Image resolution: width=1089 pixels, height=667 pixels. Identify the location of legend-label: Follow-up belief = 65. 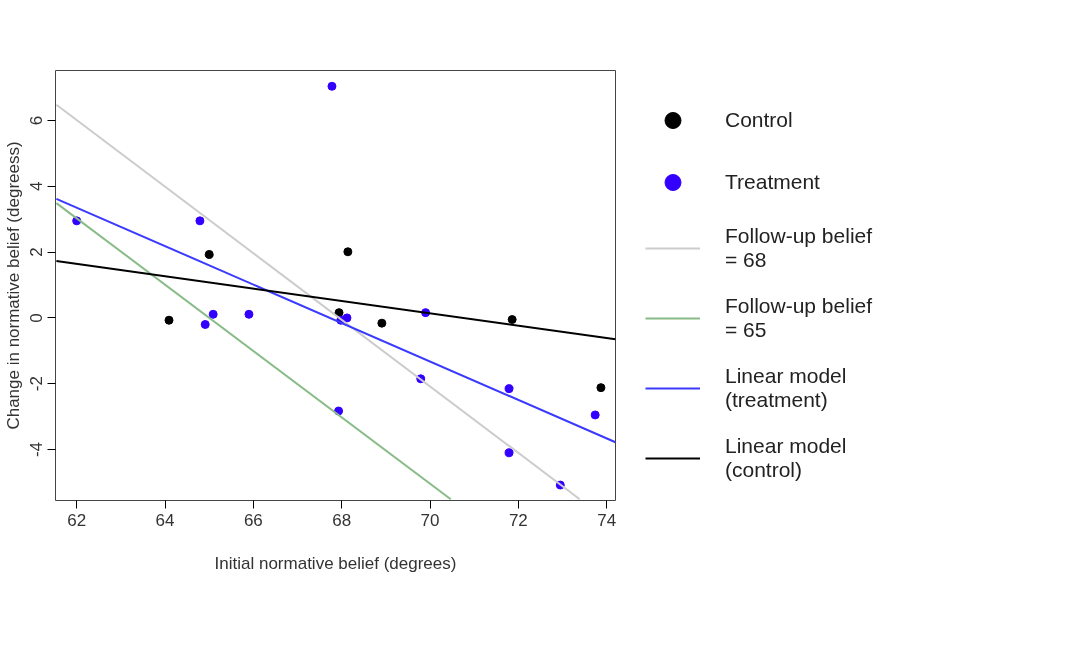
(799, 318).